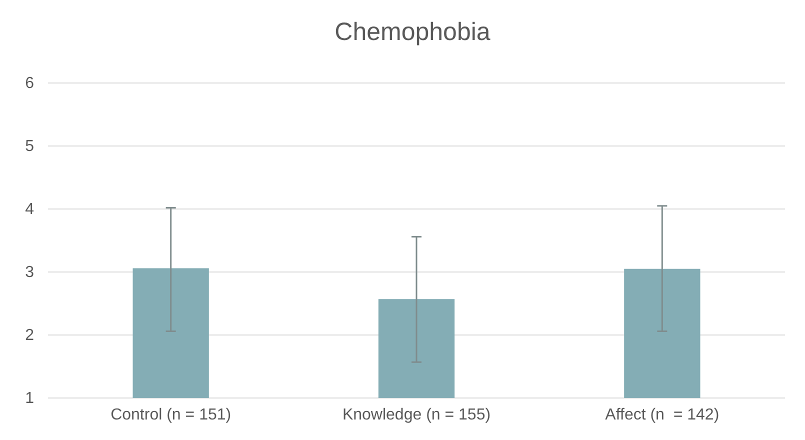 This screenshot has width=805, height=440. I want to click on y-tick-label: 6, so click(29, 83).